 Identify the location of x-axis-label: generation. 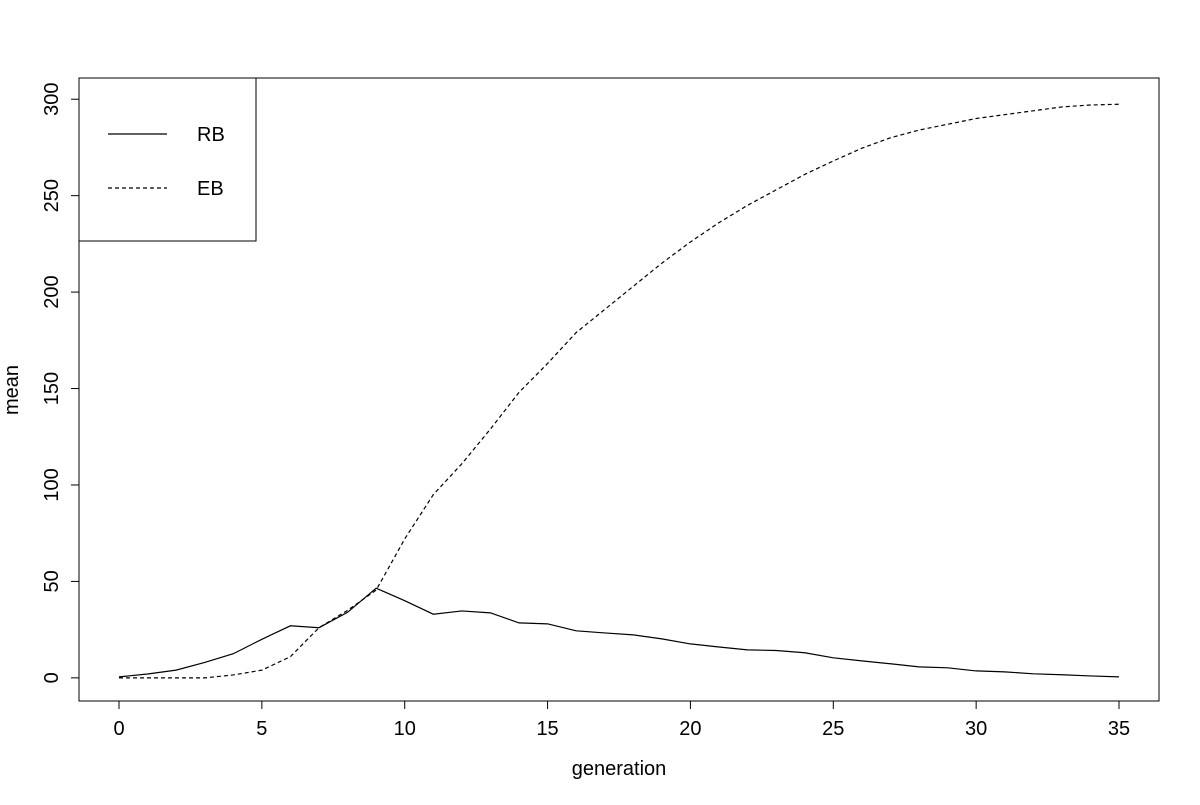
(619, 769).